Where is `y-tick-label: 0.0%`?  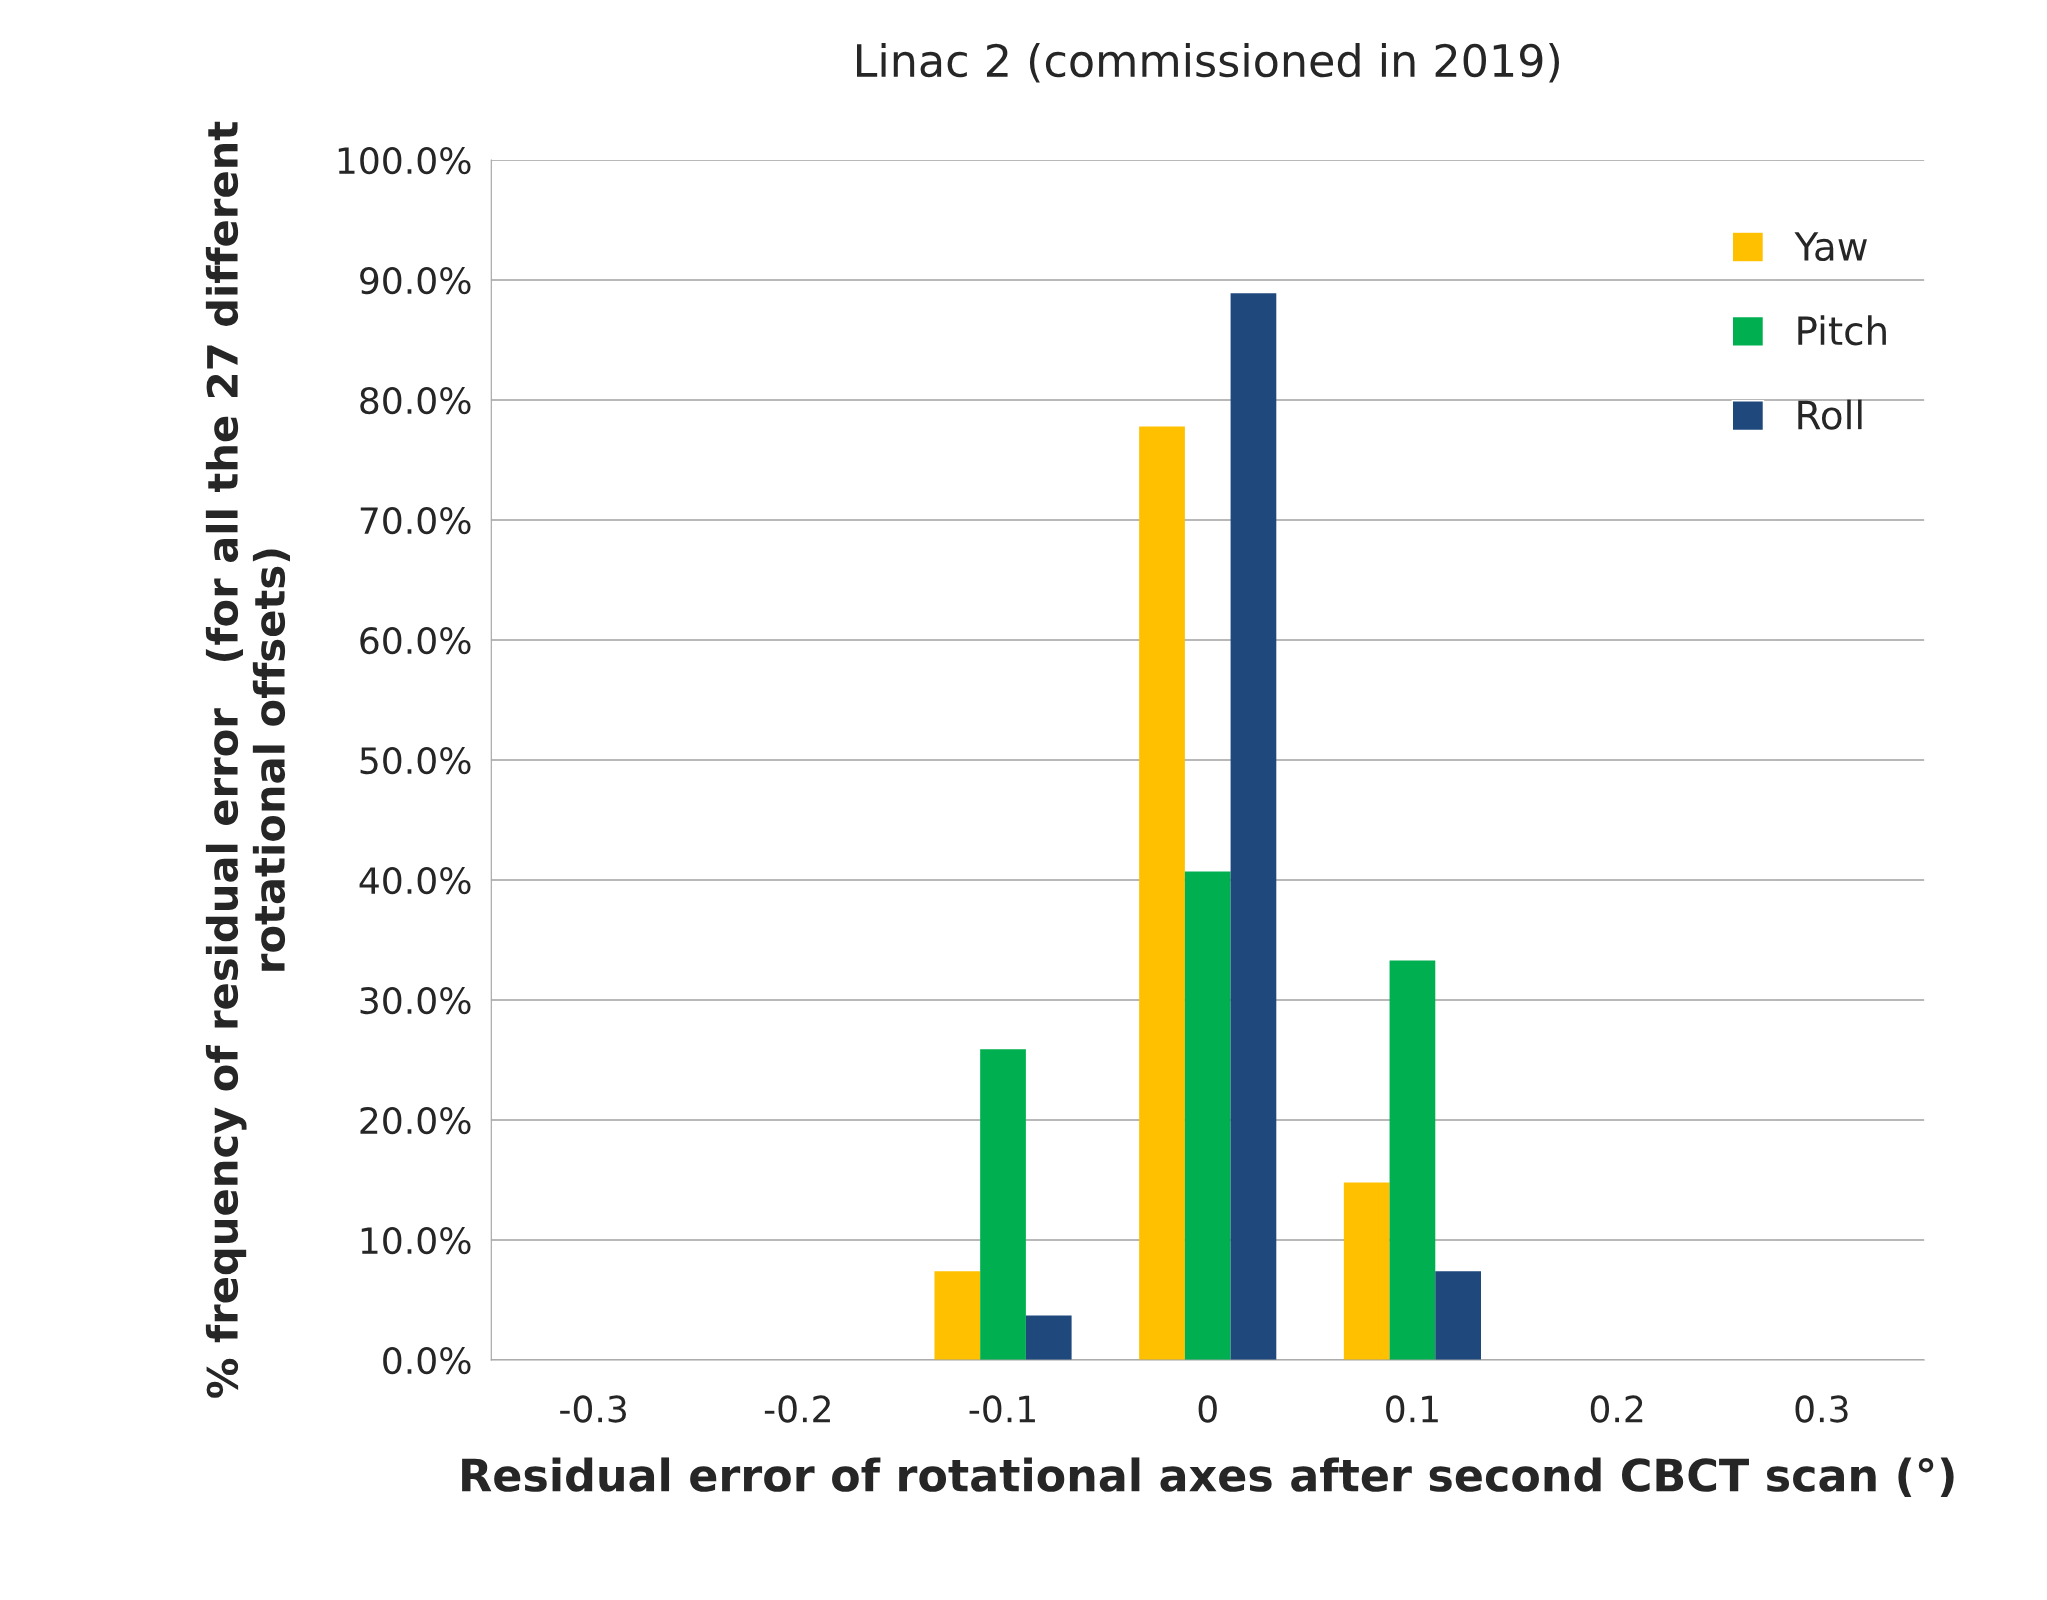 y-tick-label: 0.0% is located at coordinates (427, 1360).